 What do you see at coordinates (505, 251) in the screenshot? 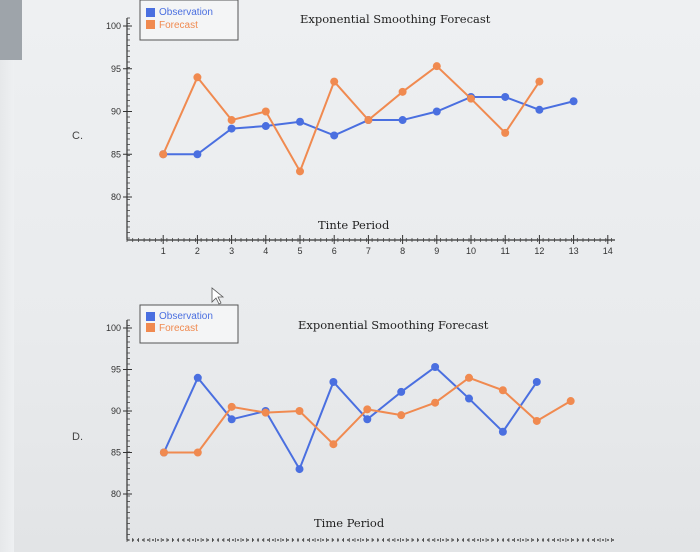
I see `x-tick-label: 11` at bounding box center [505, 251].